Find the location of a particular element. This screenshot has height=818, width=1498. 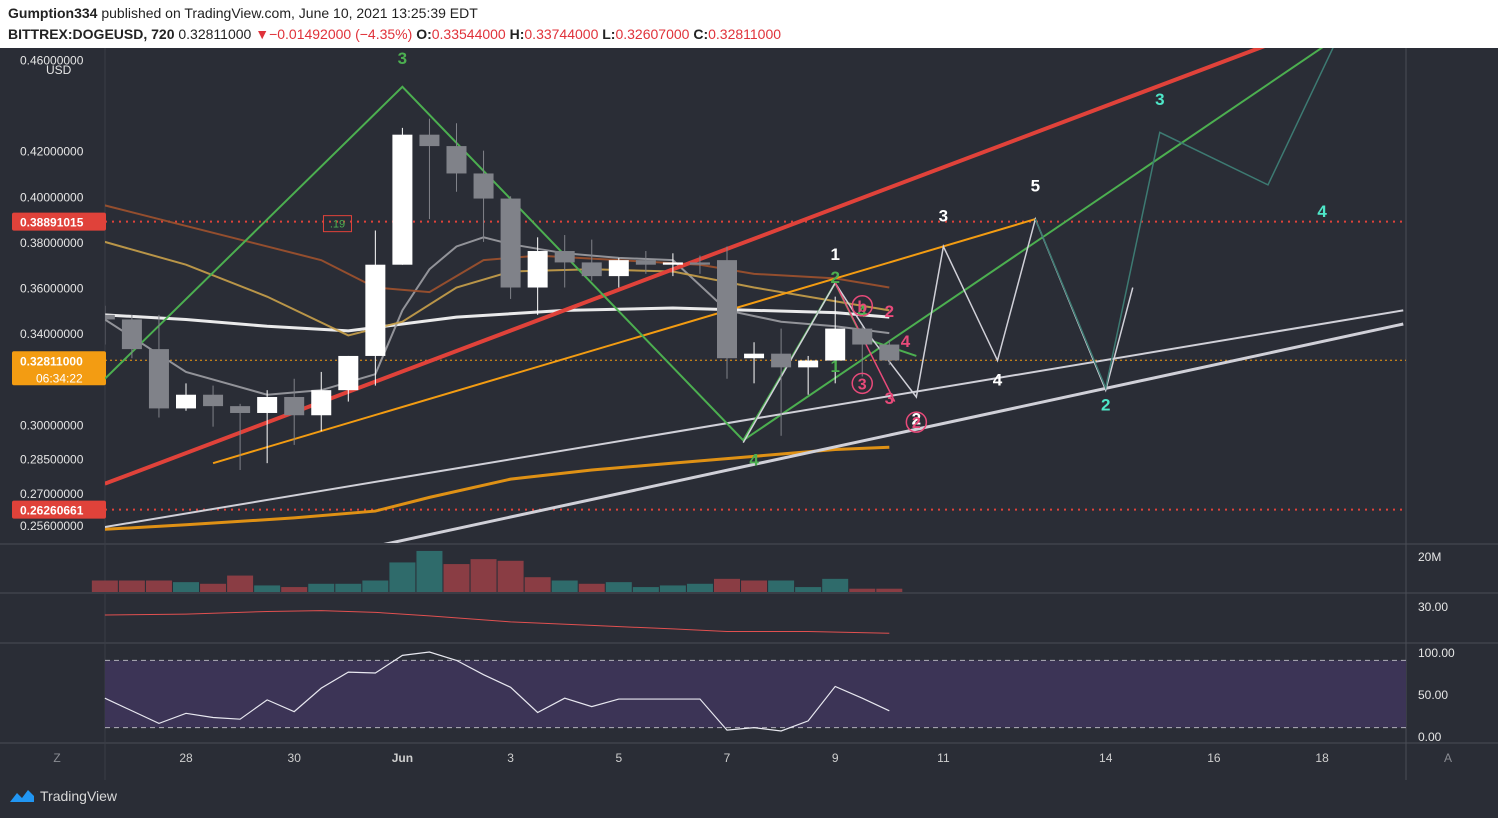

high-label: H: is located at coordinates (517, 34).